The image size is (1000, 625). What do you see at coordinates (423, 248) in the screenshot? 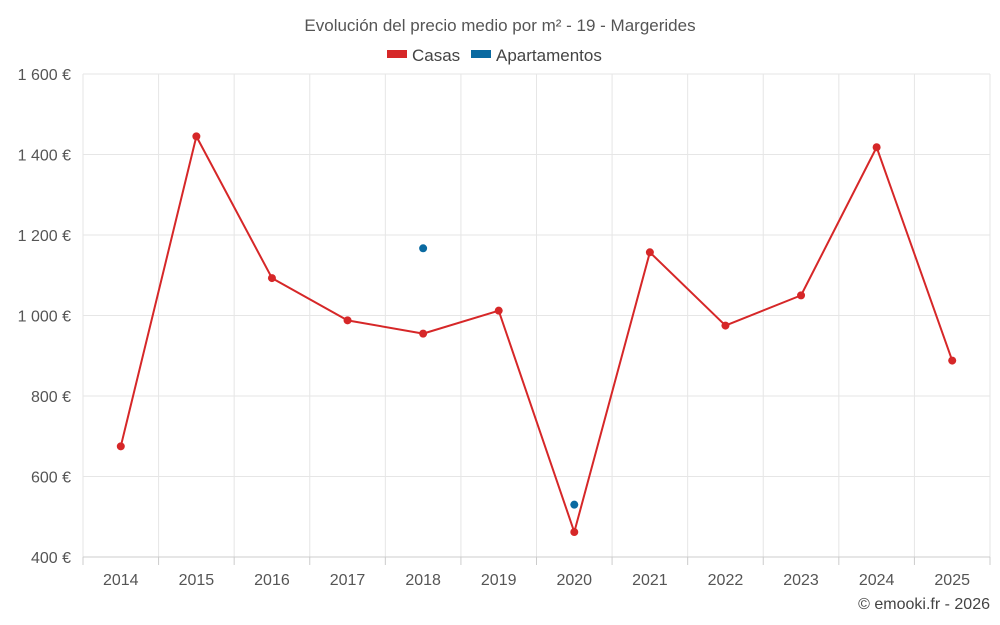
I see `data-point-apartamentos-2018` at bounding box center [423, 248].